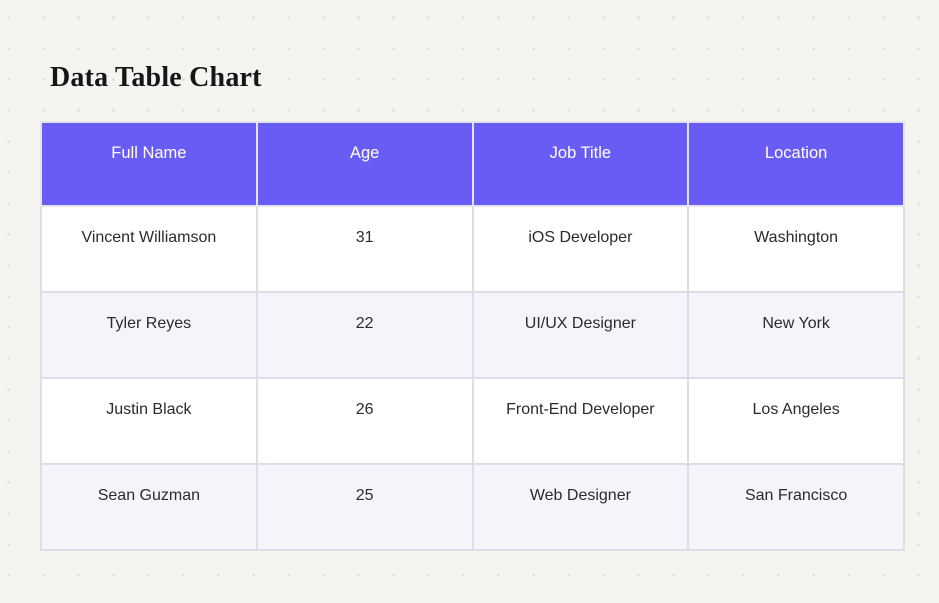 The width and height of the screenshot is (939, 603). I want to click on table-cell: UI/UX Designer, so click(580, 335).